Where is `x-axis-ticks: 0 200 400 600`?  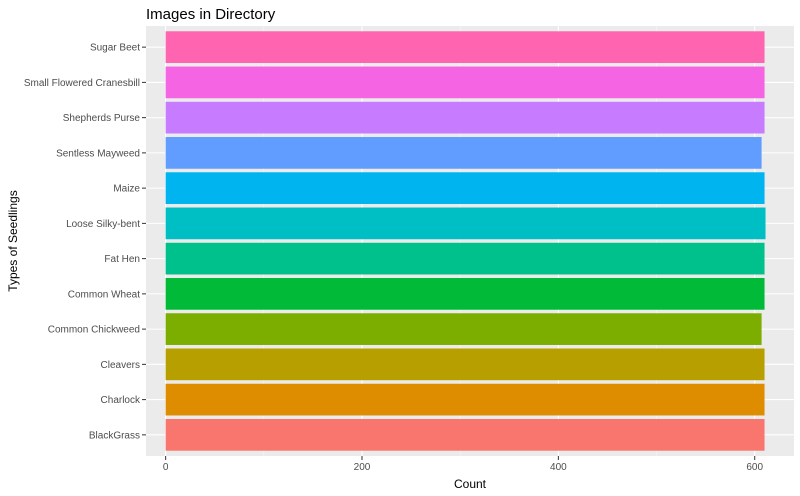 x-axis-ticks: 0 200 400 600 is located at coordinates (463, 464).